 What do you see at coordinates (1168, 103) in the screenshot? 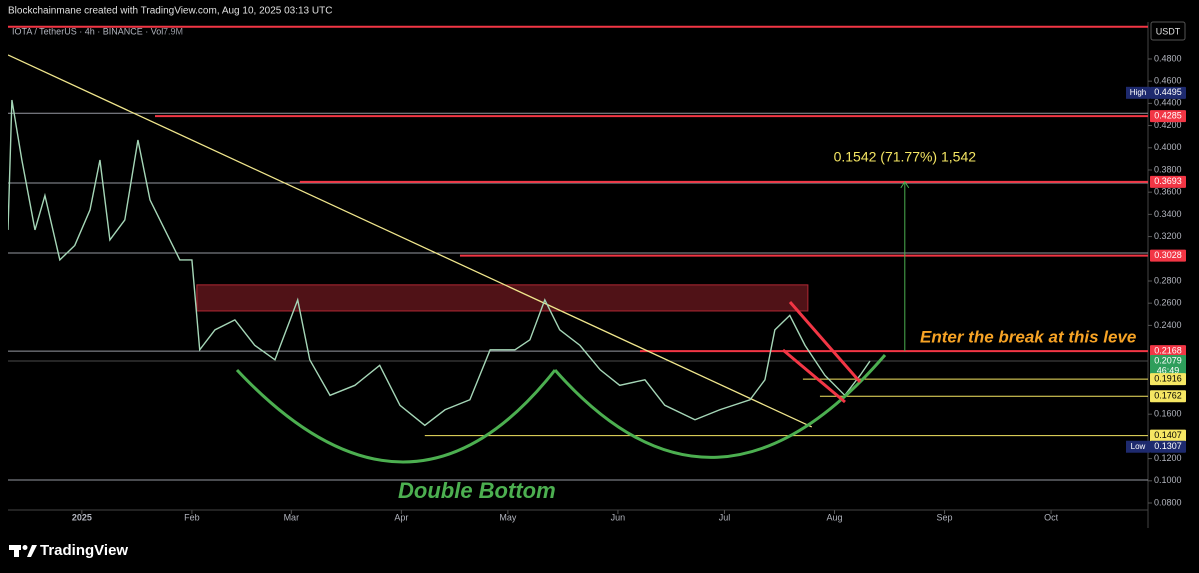
I see `y-tick-label: 0.4400` at bounding box center [1168, 103].